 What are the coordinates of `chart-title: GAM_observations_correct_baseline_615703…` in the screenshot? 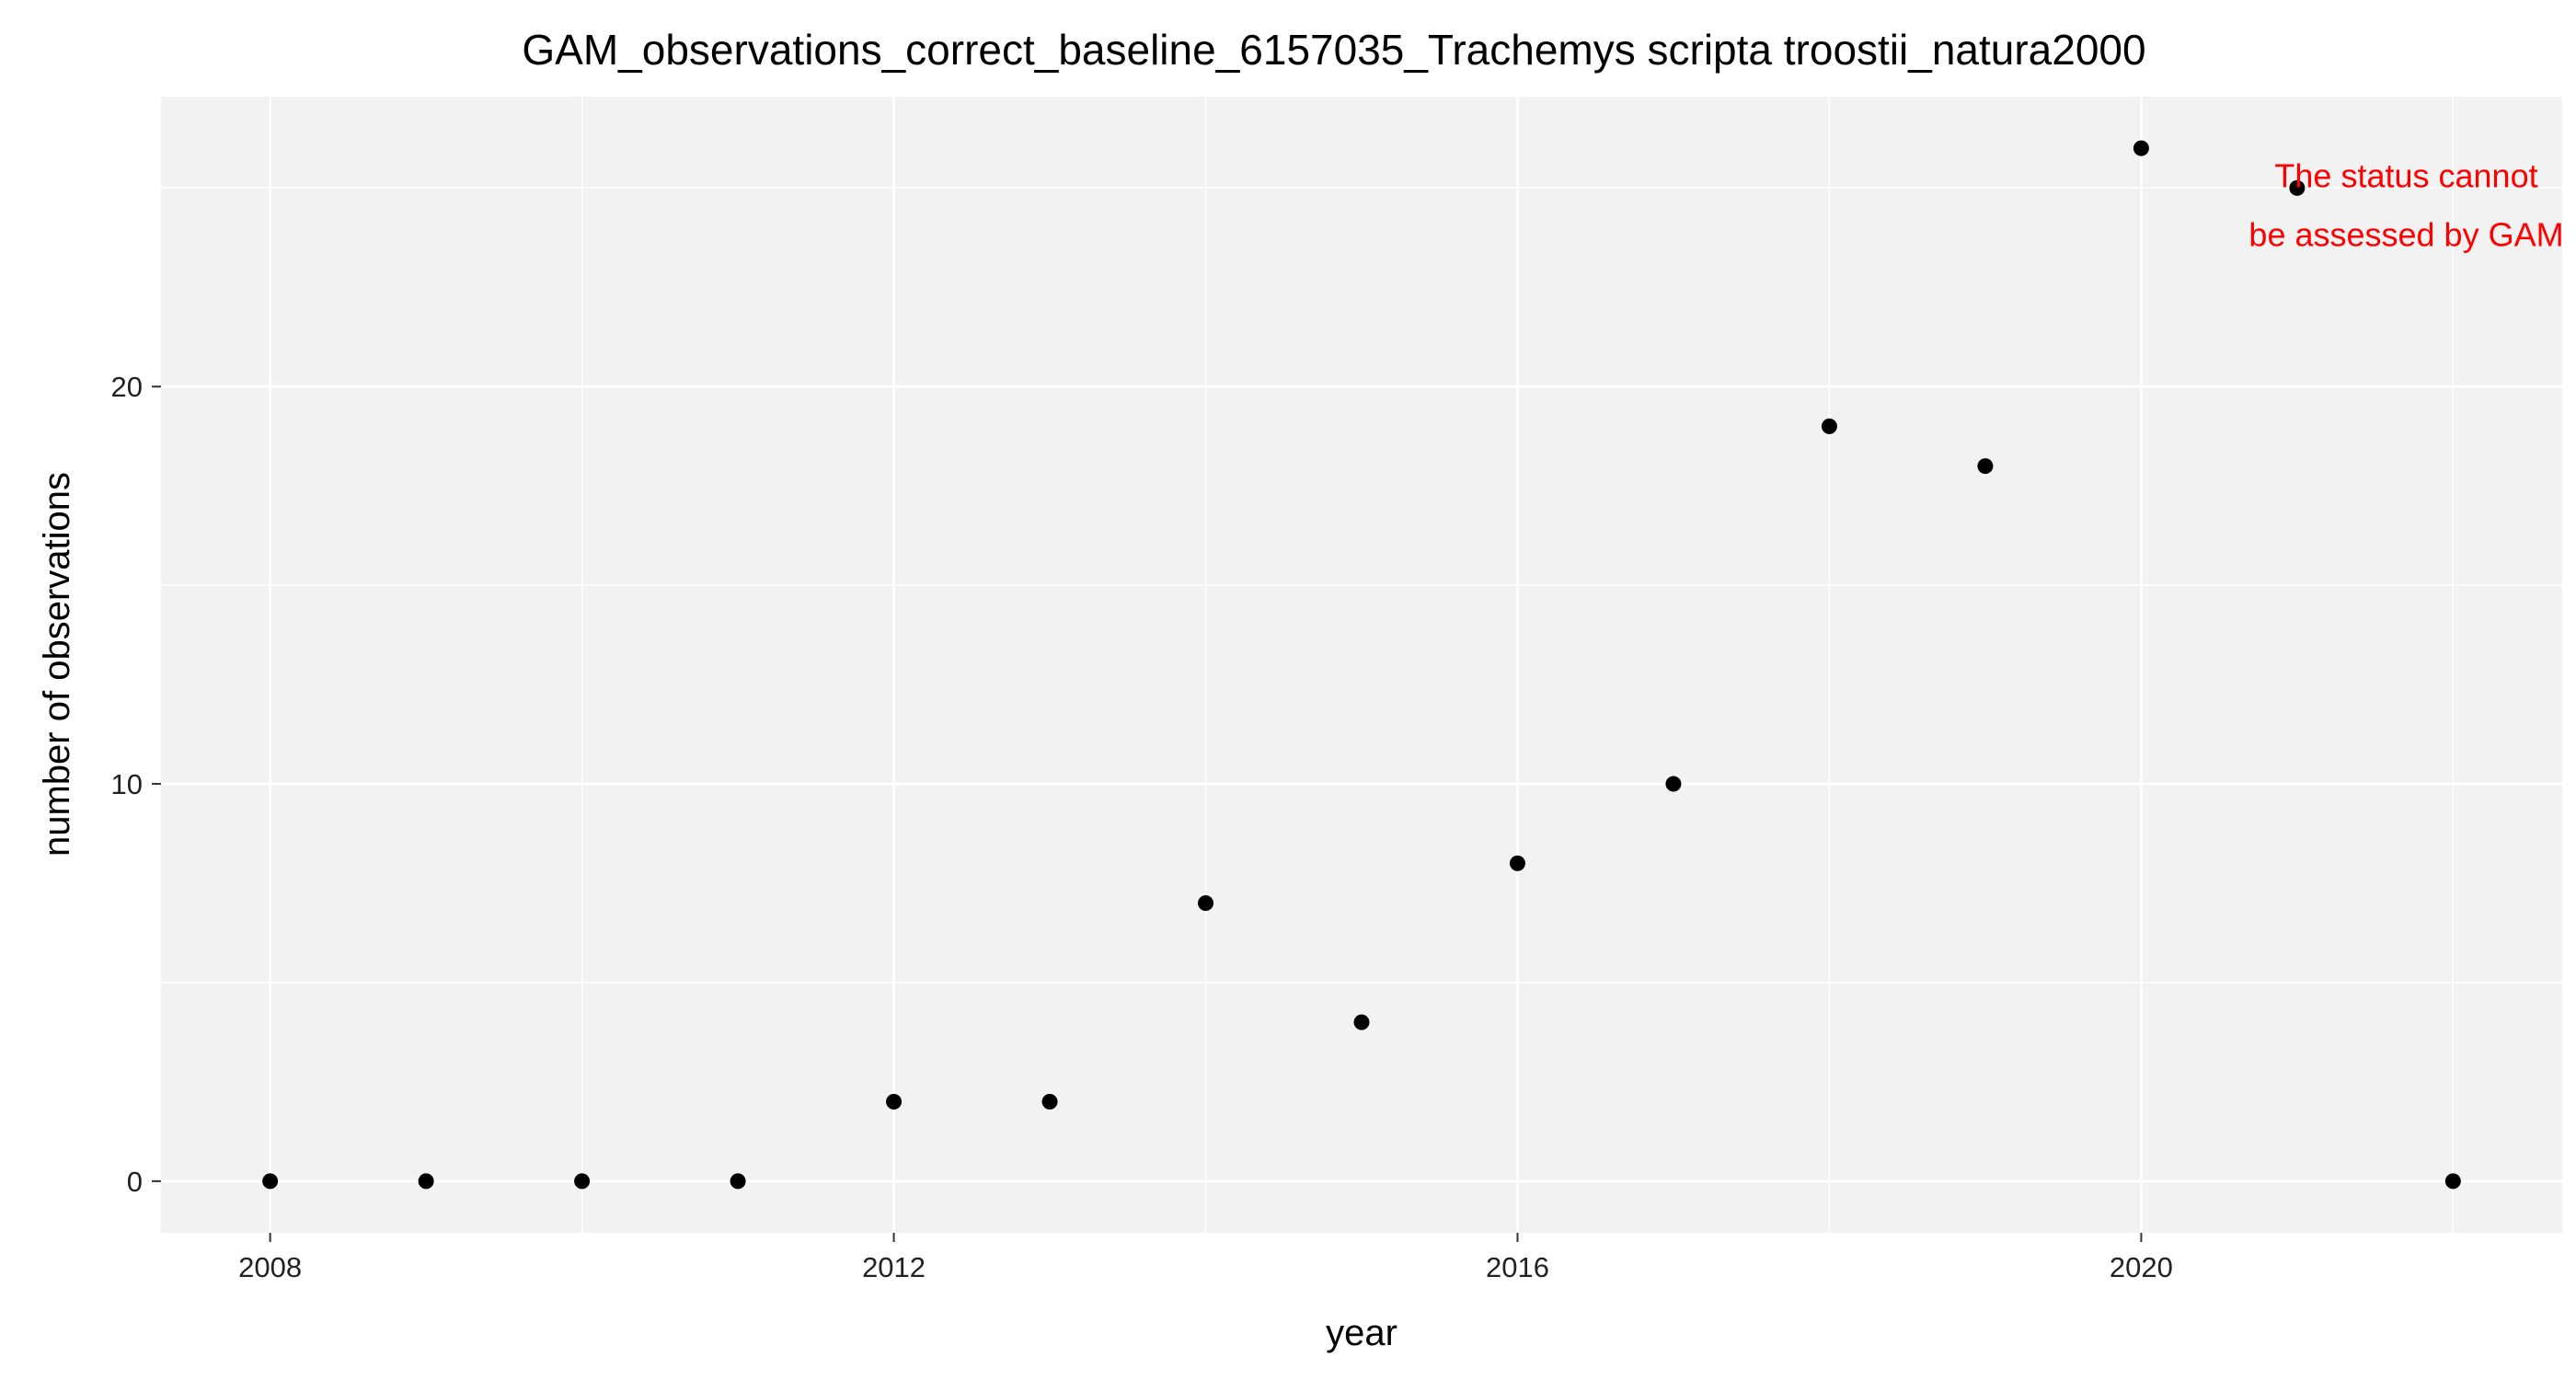 It's located at (1333, 50).